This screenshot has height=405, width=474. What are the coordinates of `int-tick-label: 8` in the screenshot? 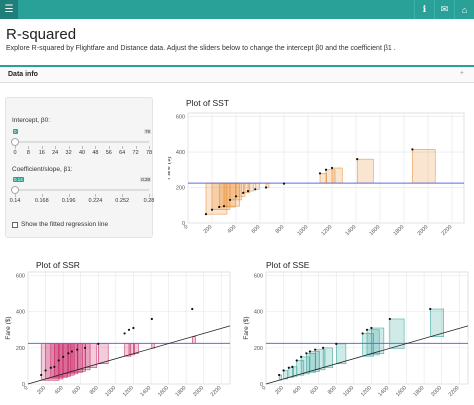 It's located at (28, 153).